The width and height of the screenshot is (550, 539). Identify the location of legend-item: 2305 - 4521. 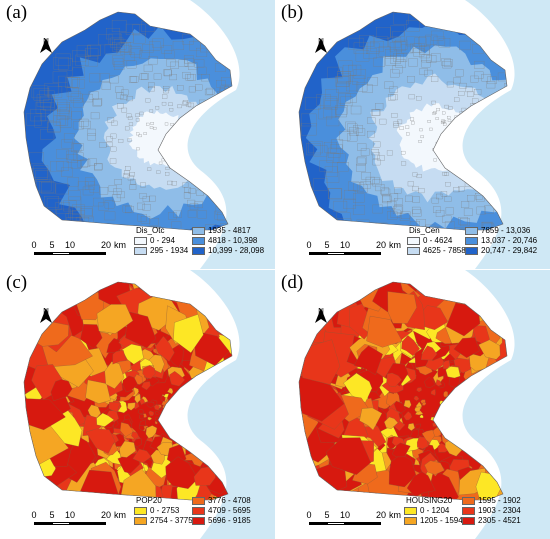
(491, 520).